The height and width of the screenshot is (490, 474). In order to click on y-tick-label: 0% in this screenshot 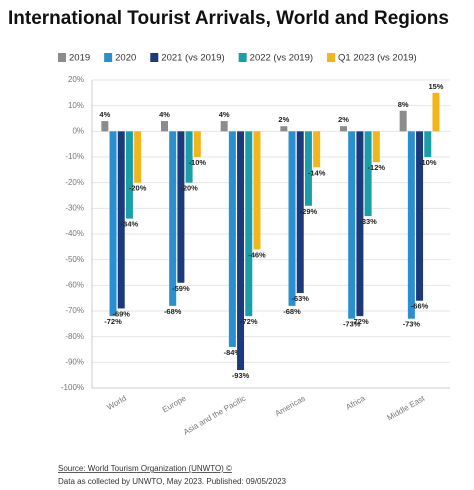, I will do `click(78, 130)`.